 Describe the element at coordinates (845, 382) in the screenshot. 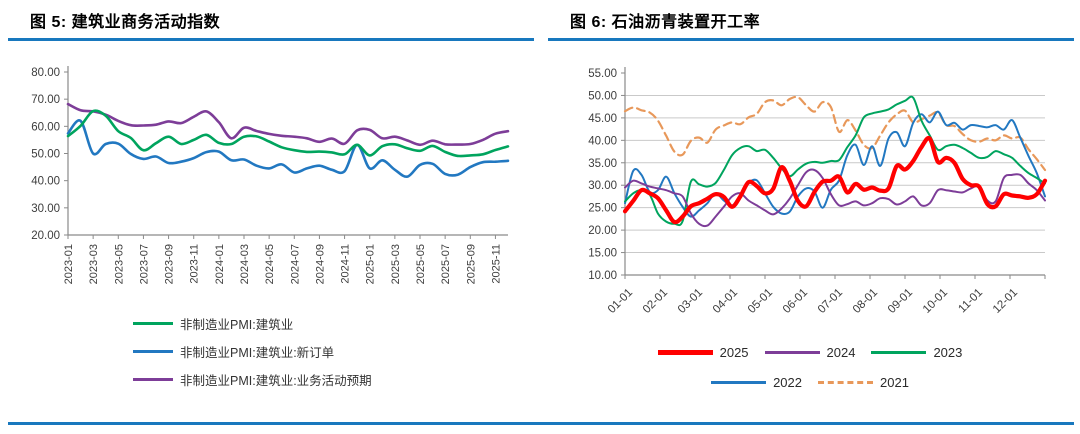

I see `legend-swatch-2021` at that location.